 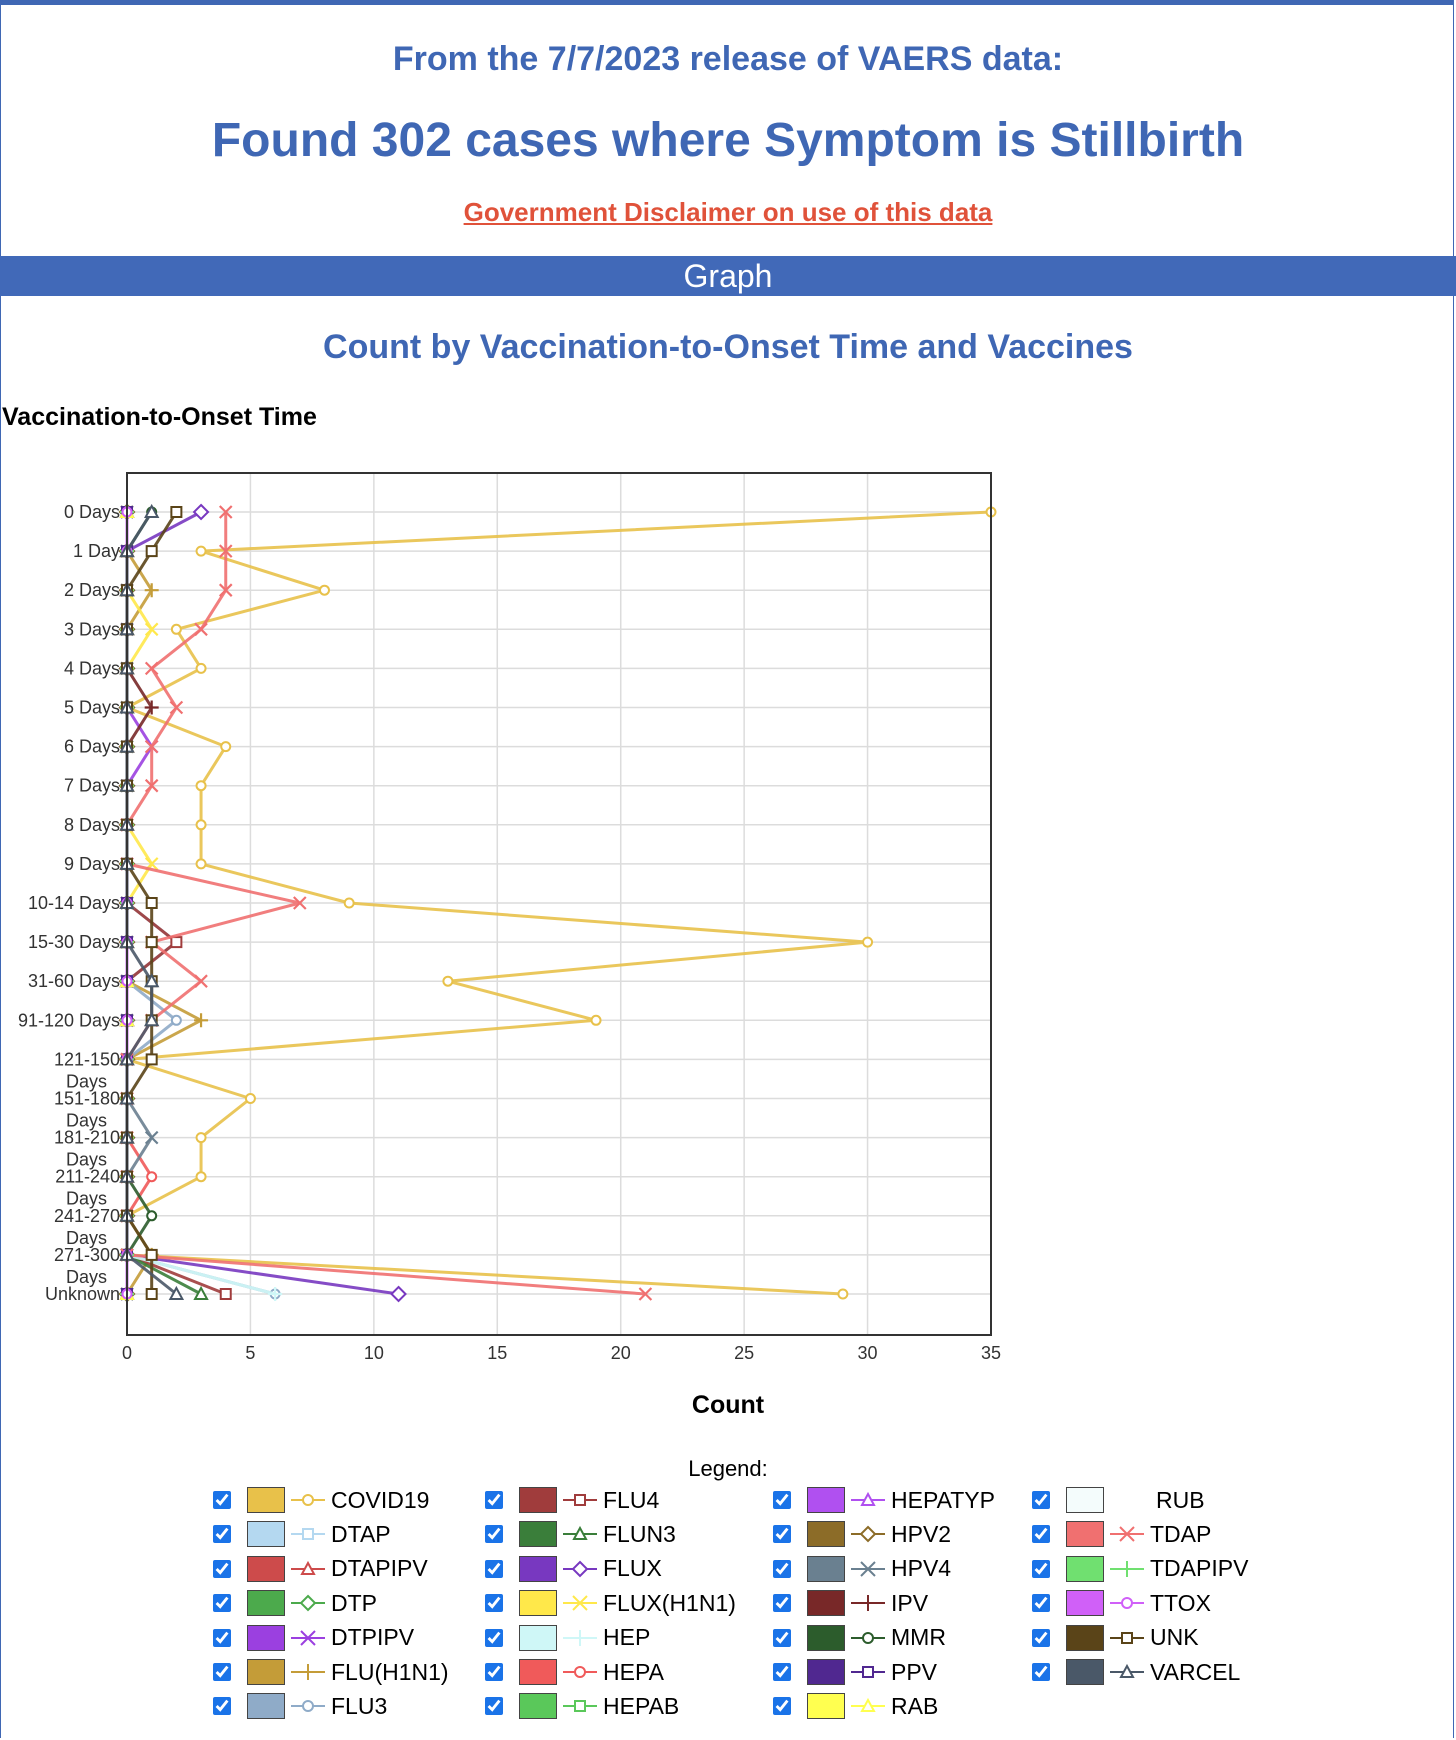 What do you see at coordinates (320, 1569) in the screenshot?
I see `legend-item: DTAPIPV` at bounding box center [320, 1569].